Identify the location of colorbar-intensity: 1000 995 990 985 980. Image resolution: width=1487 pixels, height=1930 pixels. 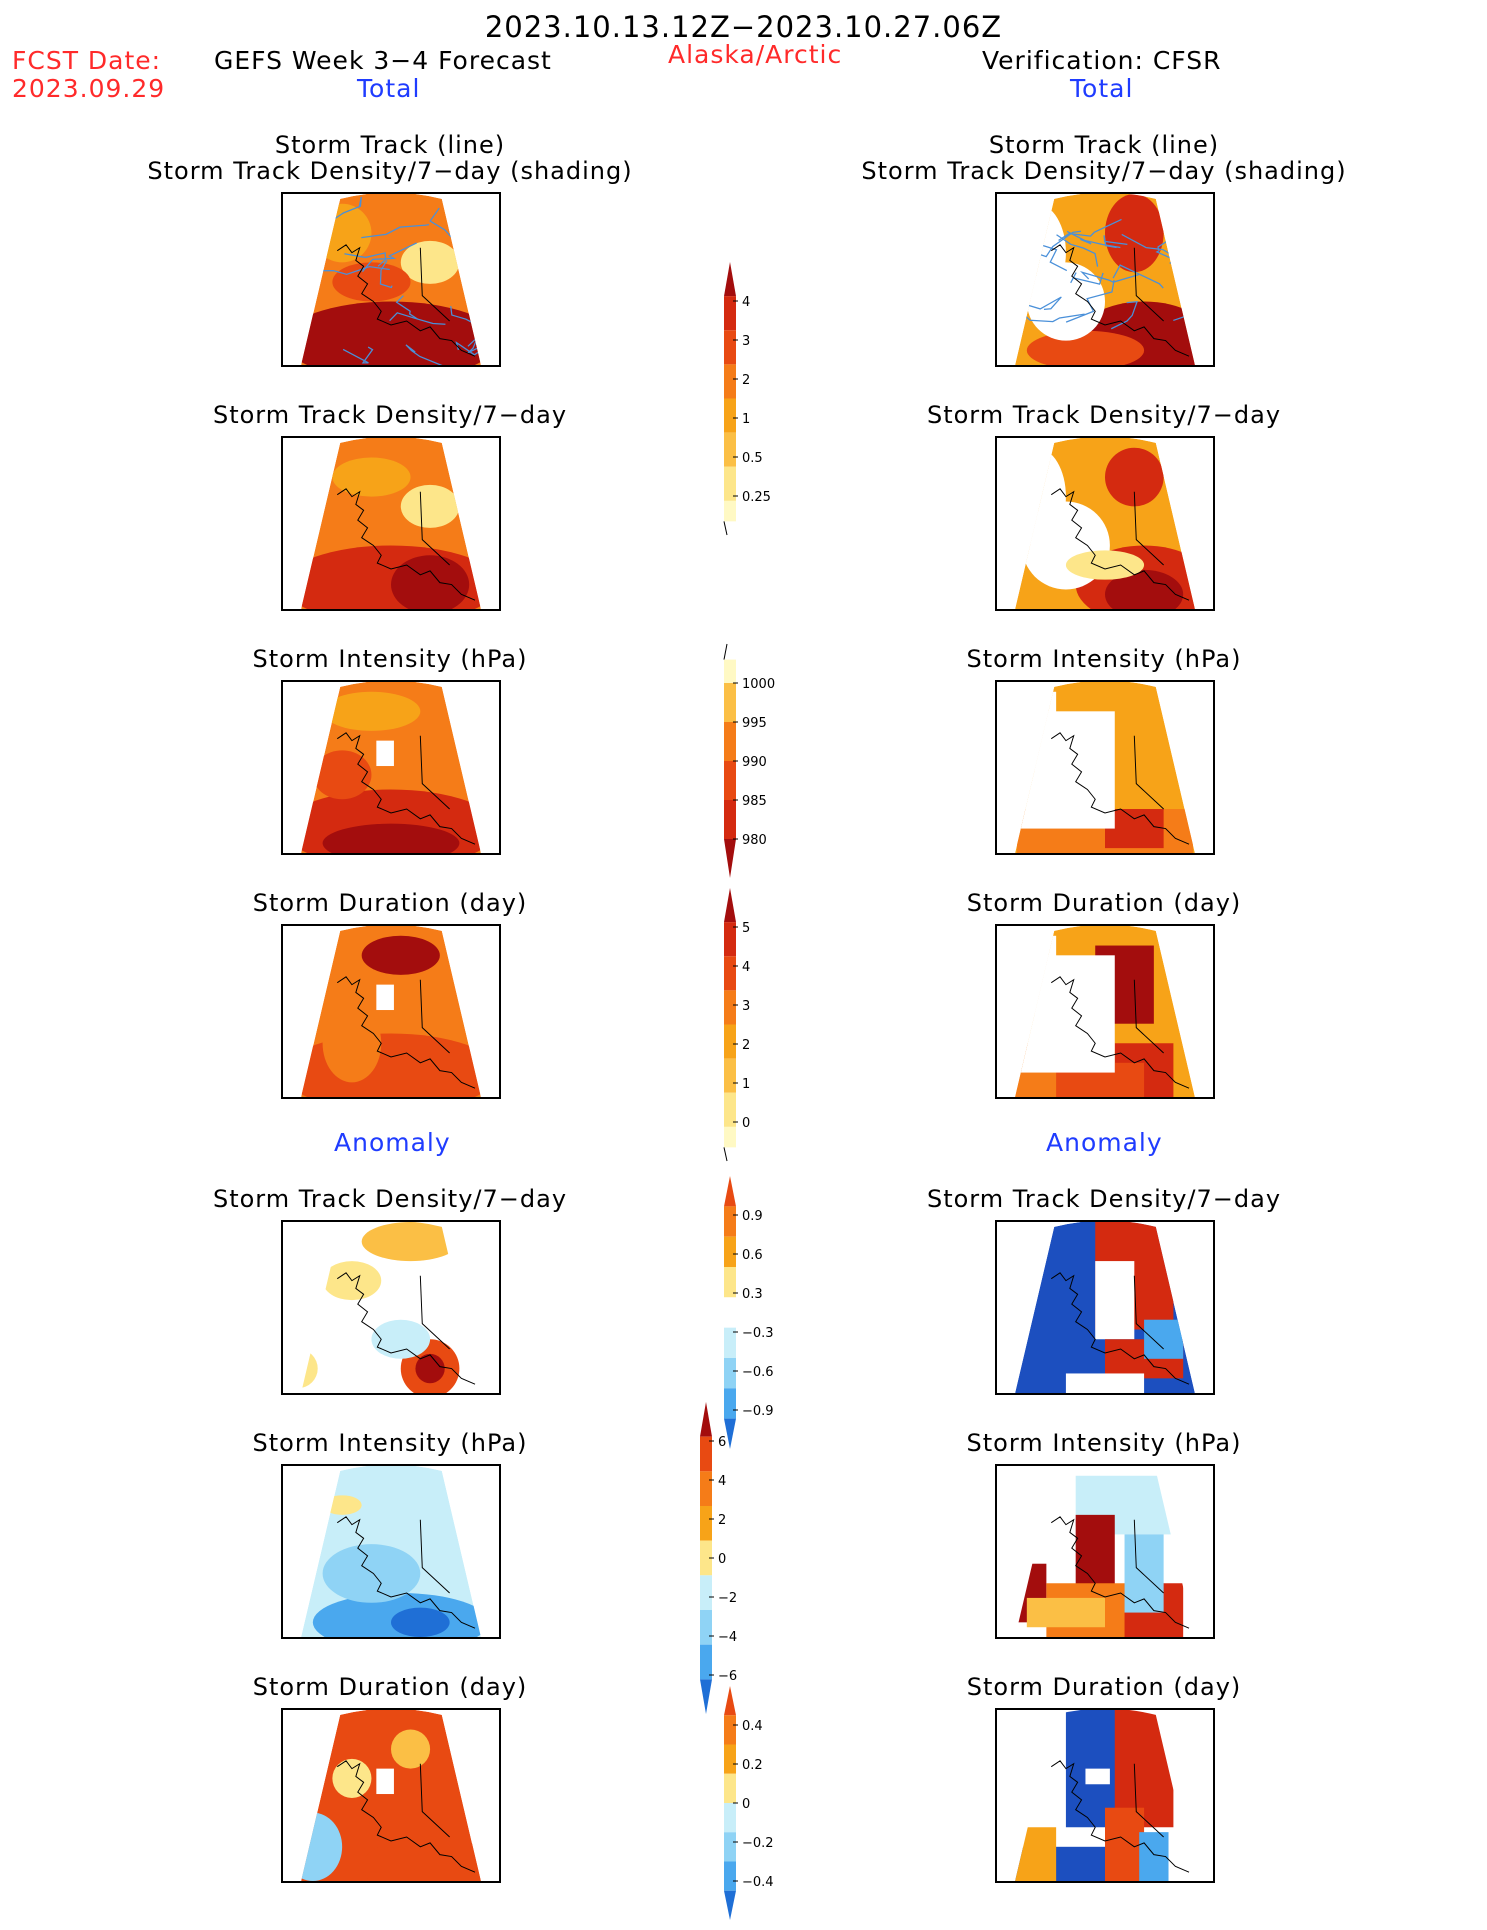
(761, 765).